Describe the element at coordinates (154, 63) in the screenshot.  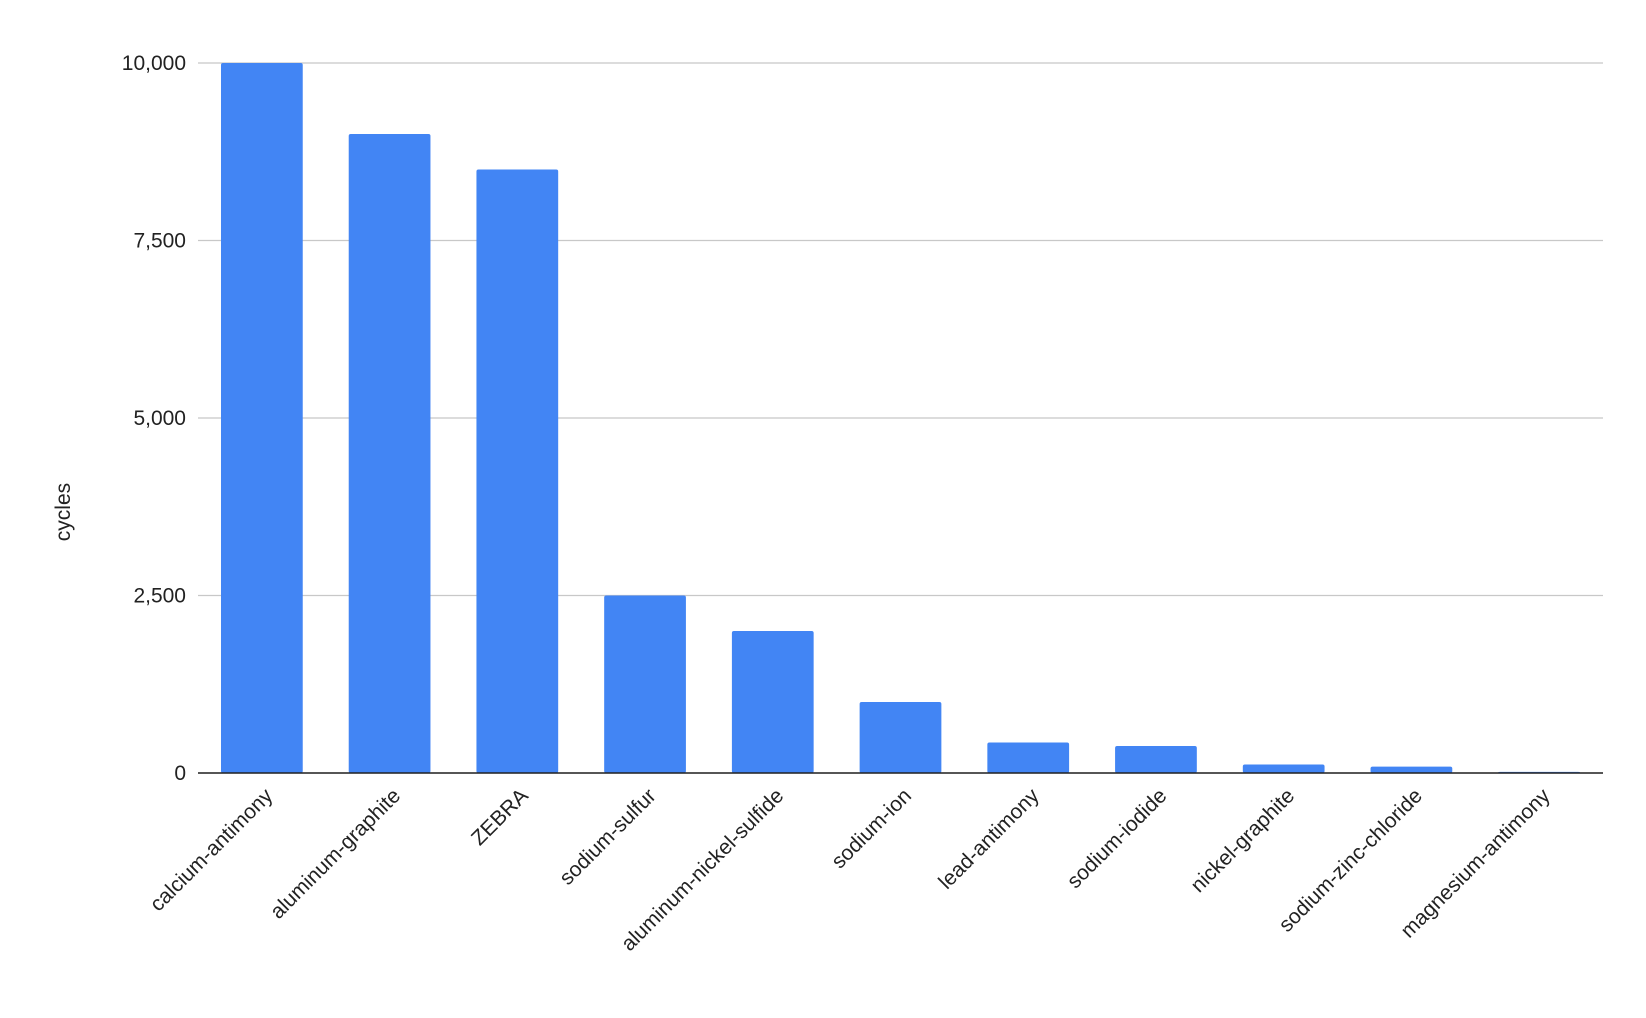
I see `y-tick-label: 10,000` at that location.